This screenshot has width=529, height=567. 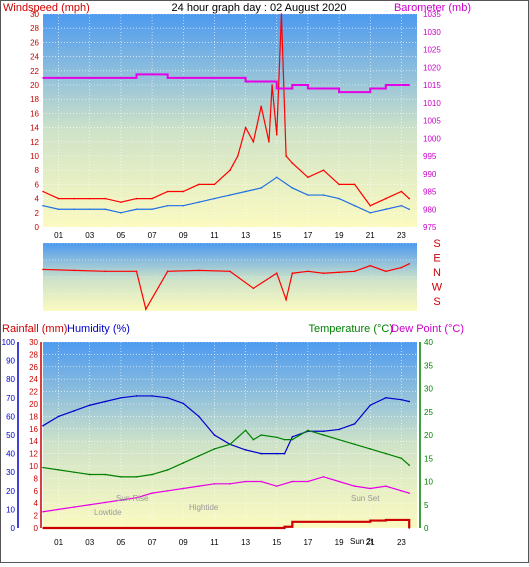 I want to click on wind-tick-label: 28, so click(x=34, y=28).